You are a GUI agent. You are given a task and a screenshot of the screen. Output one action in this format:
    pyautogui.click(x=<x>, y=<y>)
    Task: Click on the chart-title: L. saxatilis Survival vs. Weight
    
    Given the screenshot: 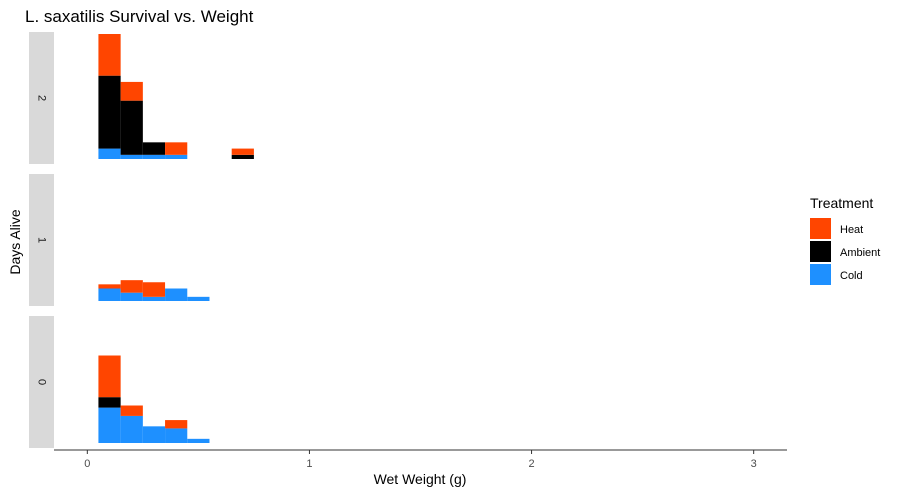 What is the action you would take?
    pyautogui.click(x=139, y=16)
    